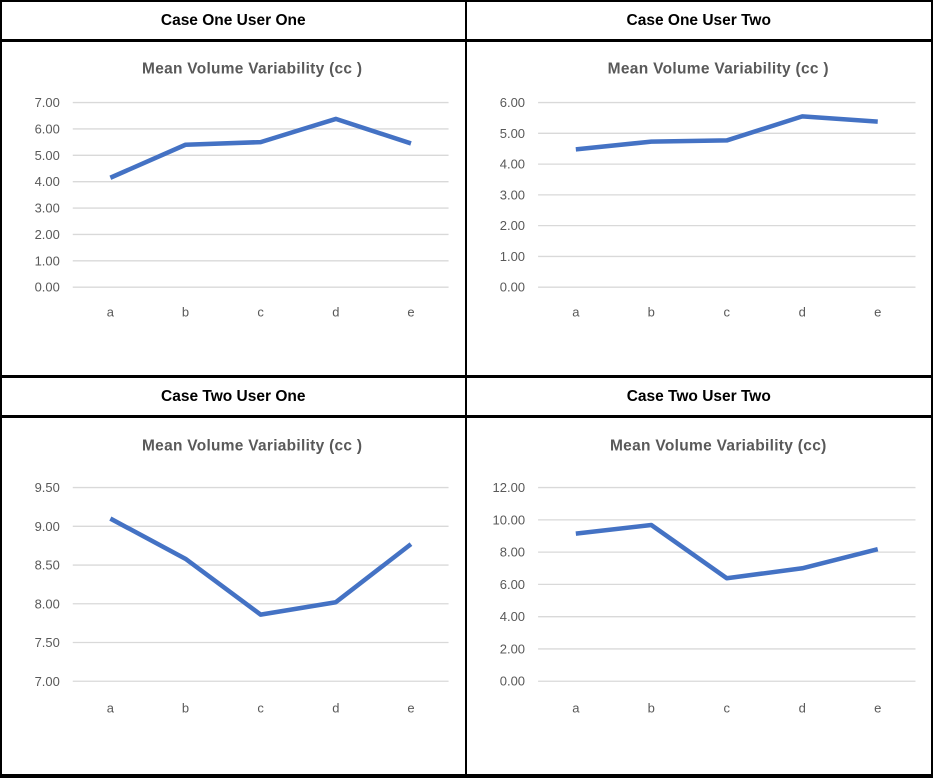  I want to click on y-tick-label: 9.00, so click(47, 526).